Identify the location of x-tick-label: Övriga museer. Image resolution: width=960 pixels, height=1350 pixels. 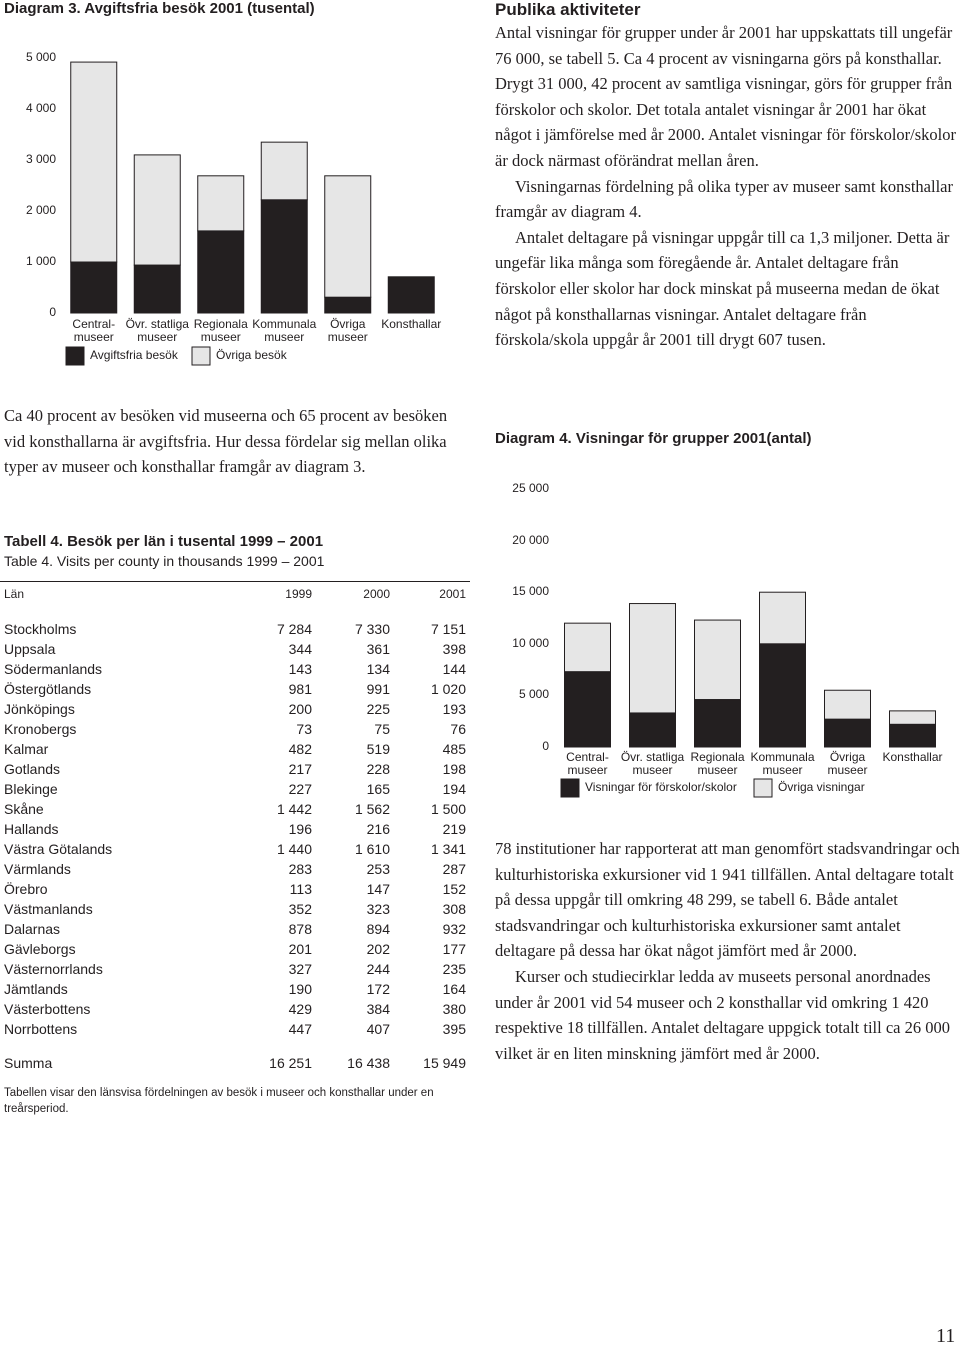
(347, 330).